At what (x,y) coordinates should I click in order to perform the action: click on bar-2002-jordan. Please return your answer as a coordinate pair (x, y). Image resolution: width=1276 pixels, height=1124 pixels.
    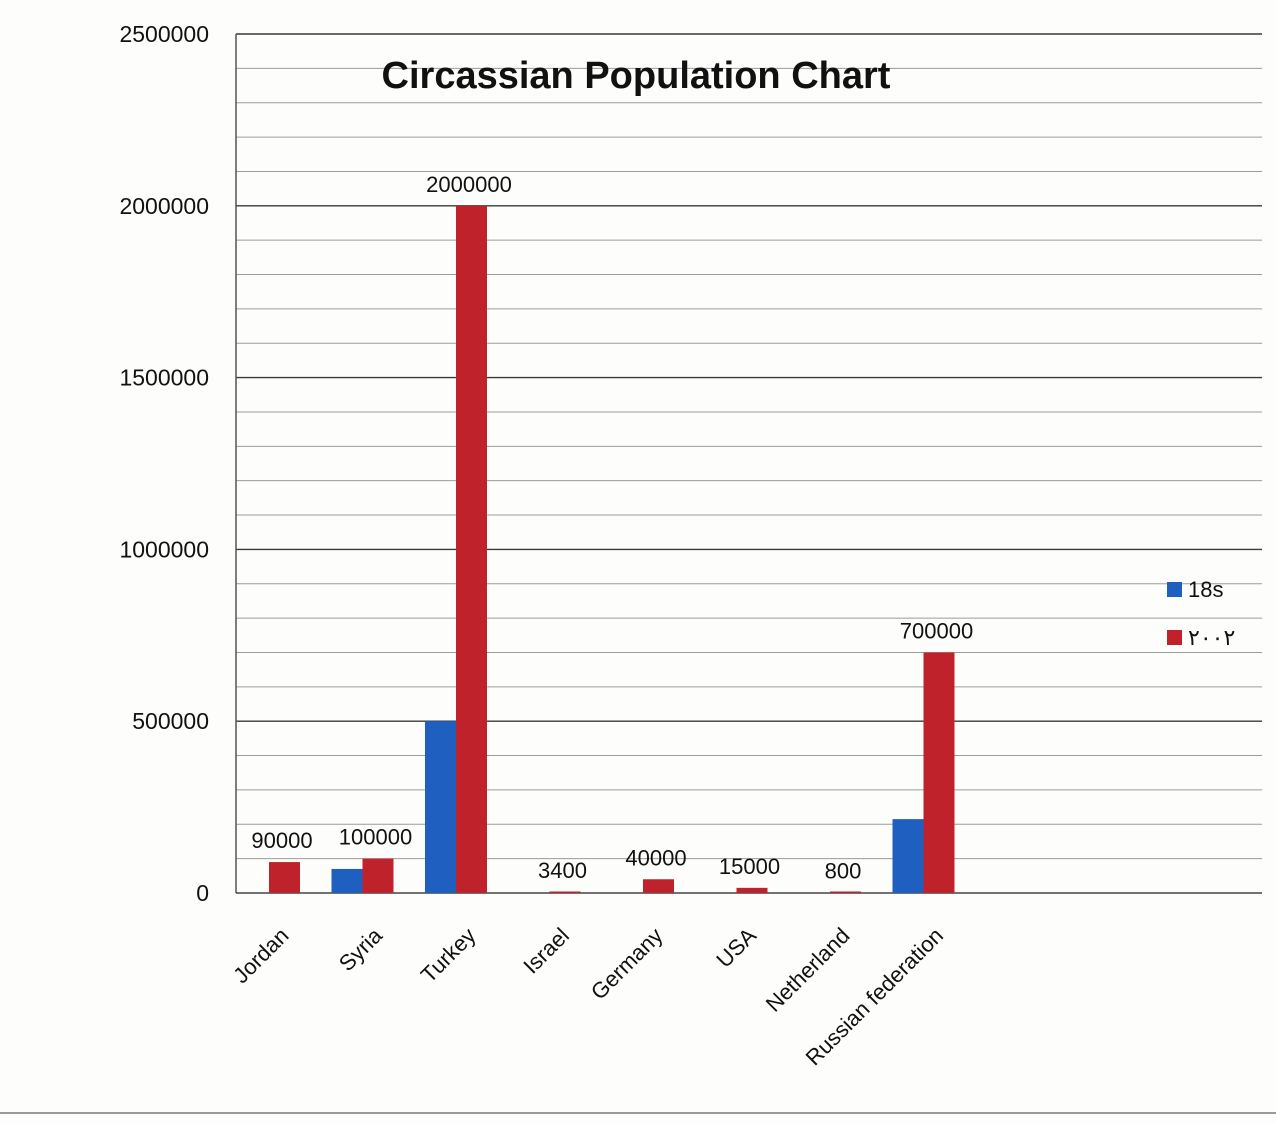
    Looking at the image, I should click on (284, 877).